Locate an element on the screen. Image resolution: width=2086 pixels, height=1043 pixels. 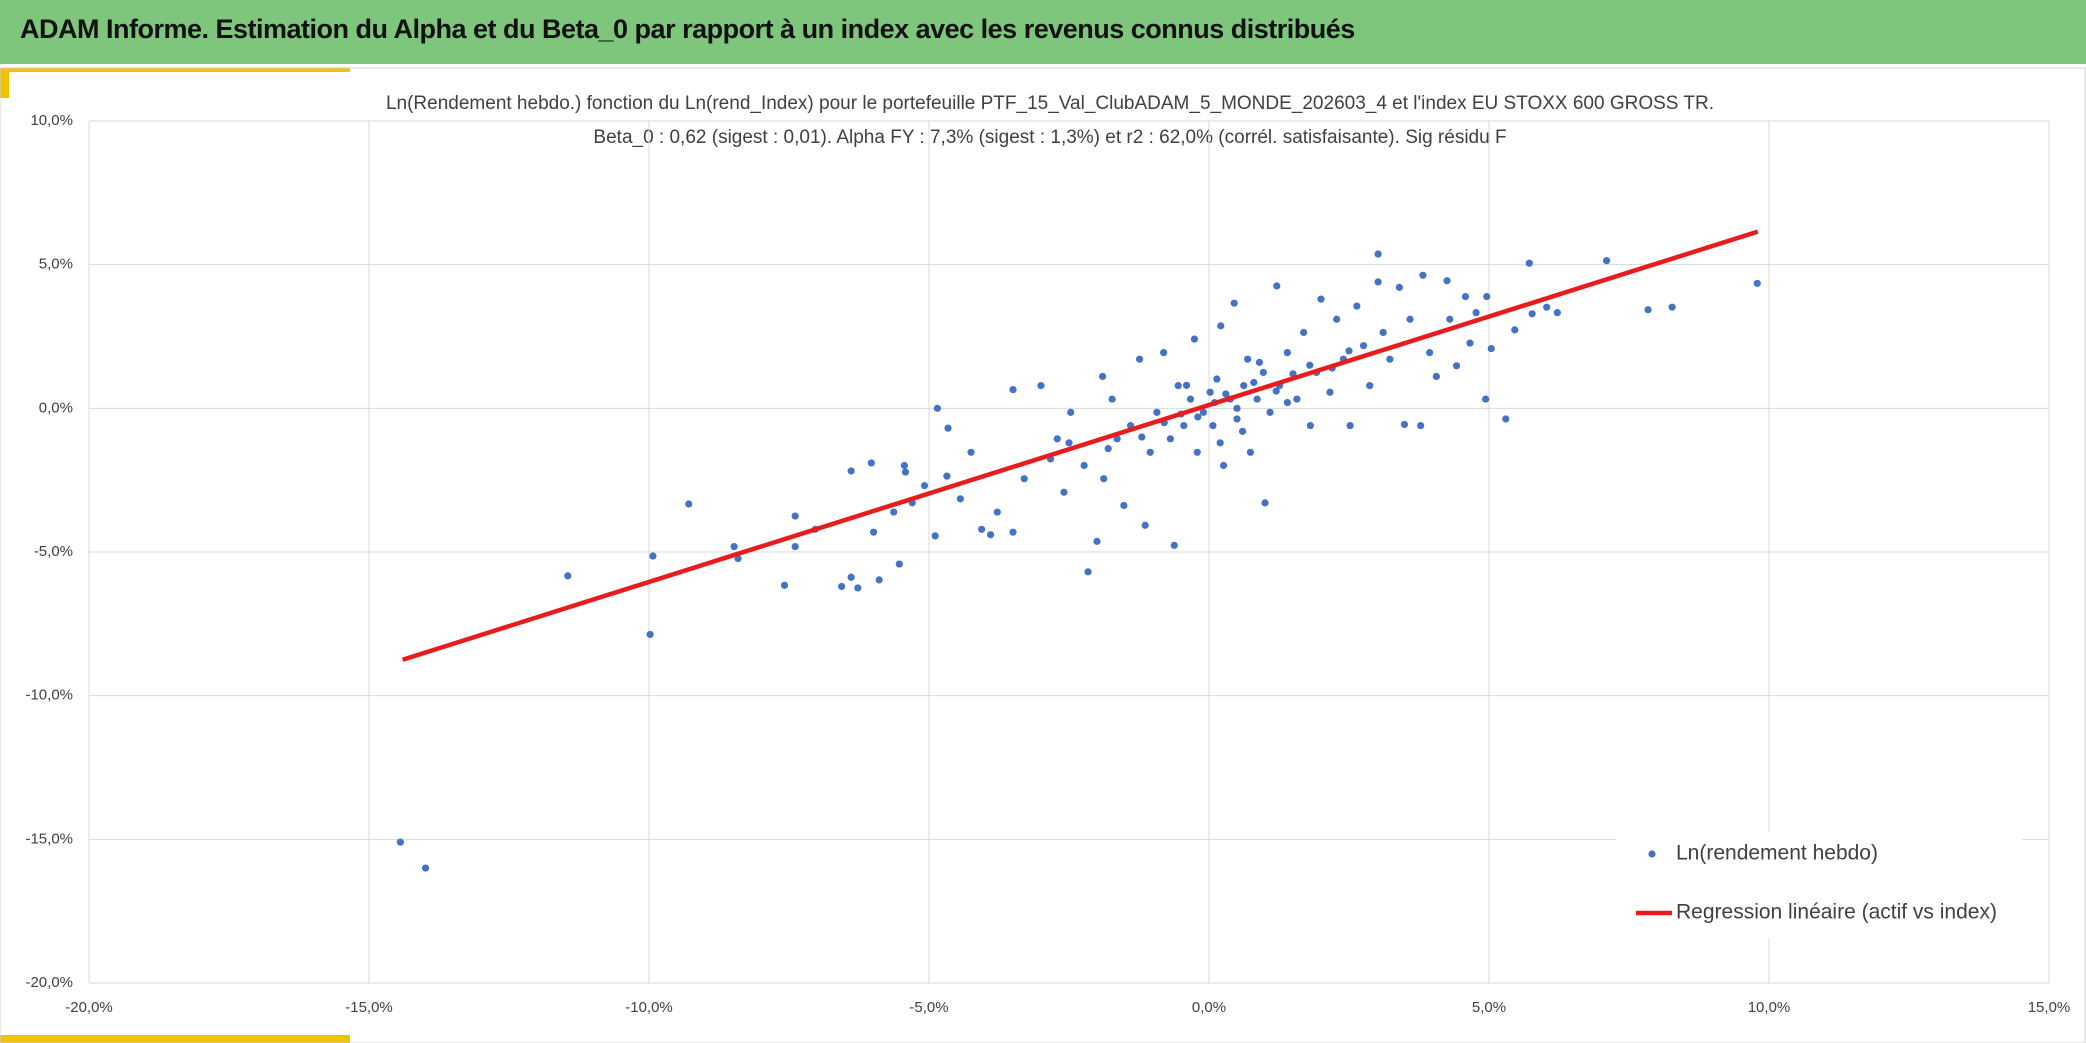
x-tick-label: 15,0% is located at coordinates (2049, 1007).